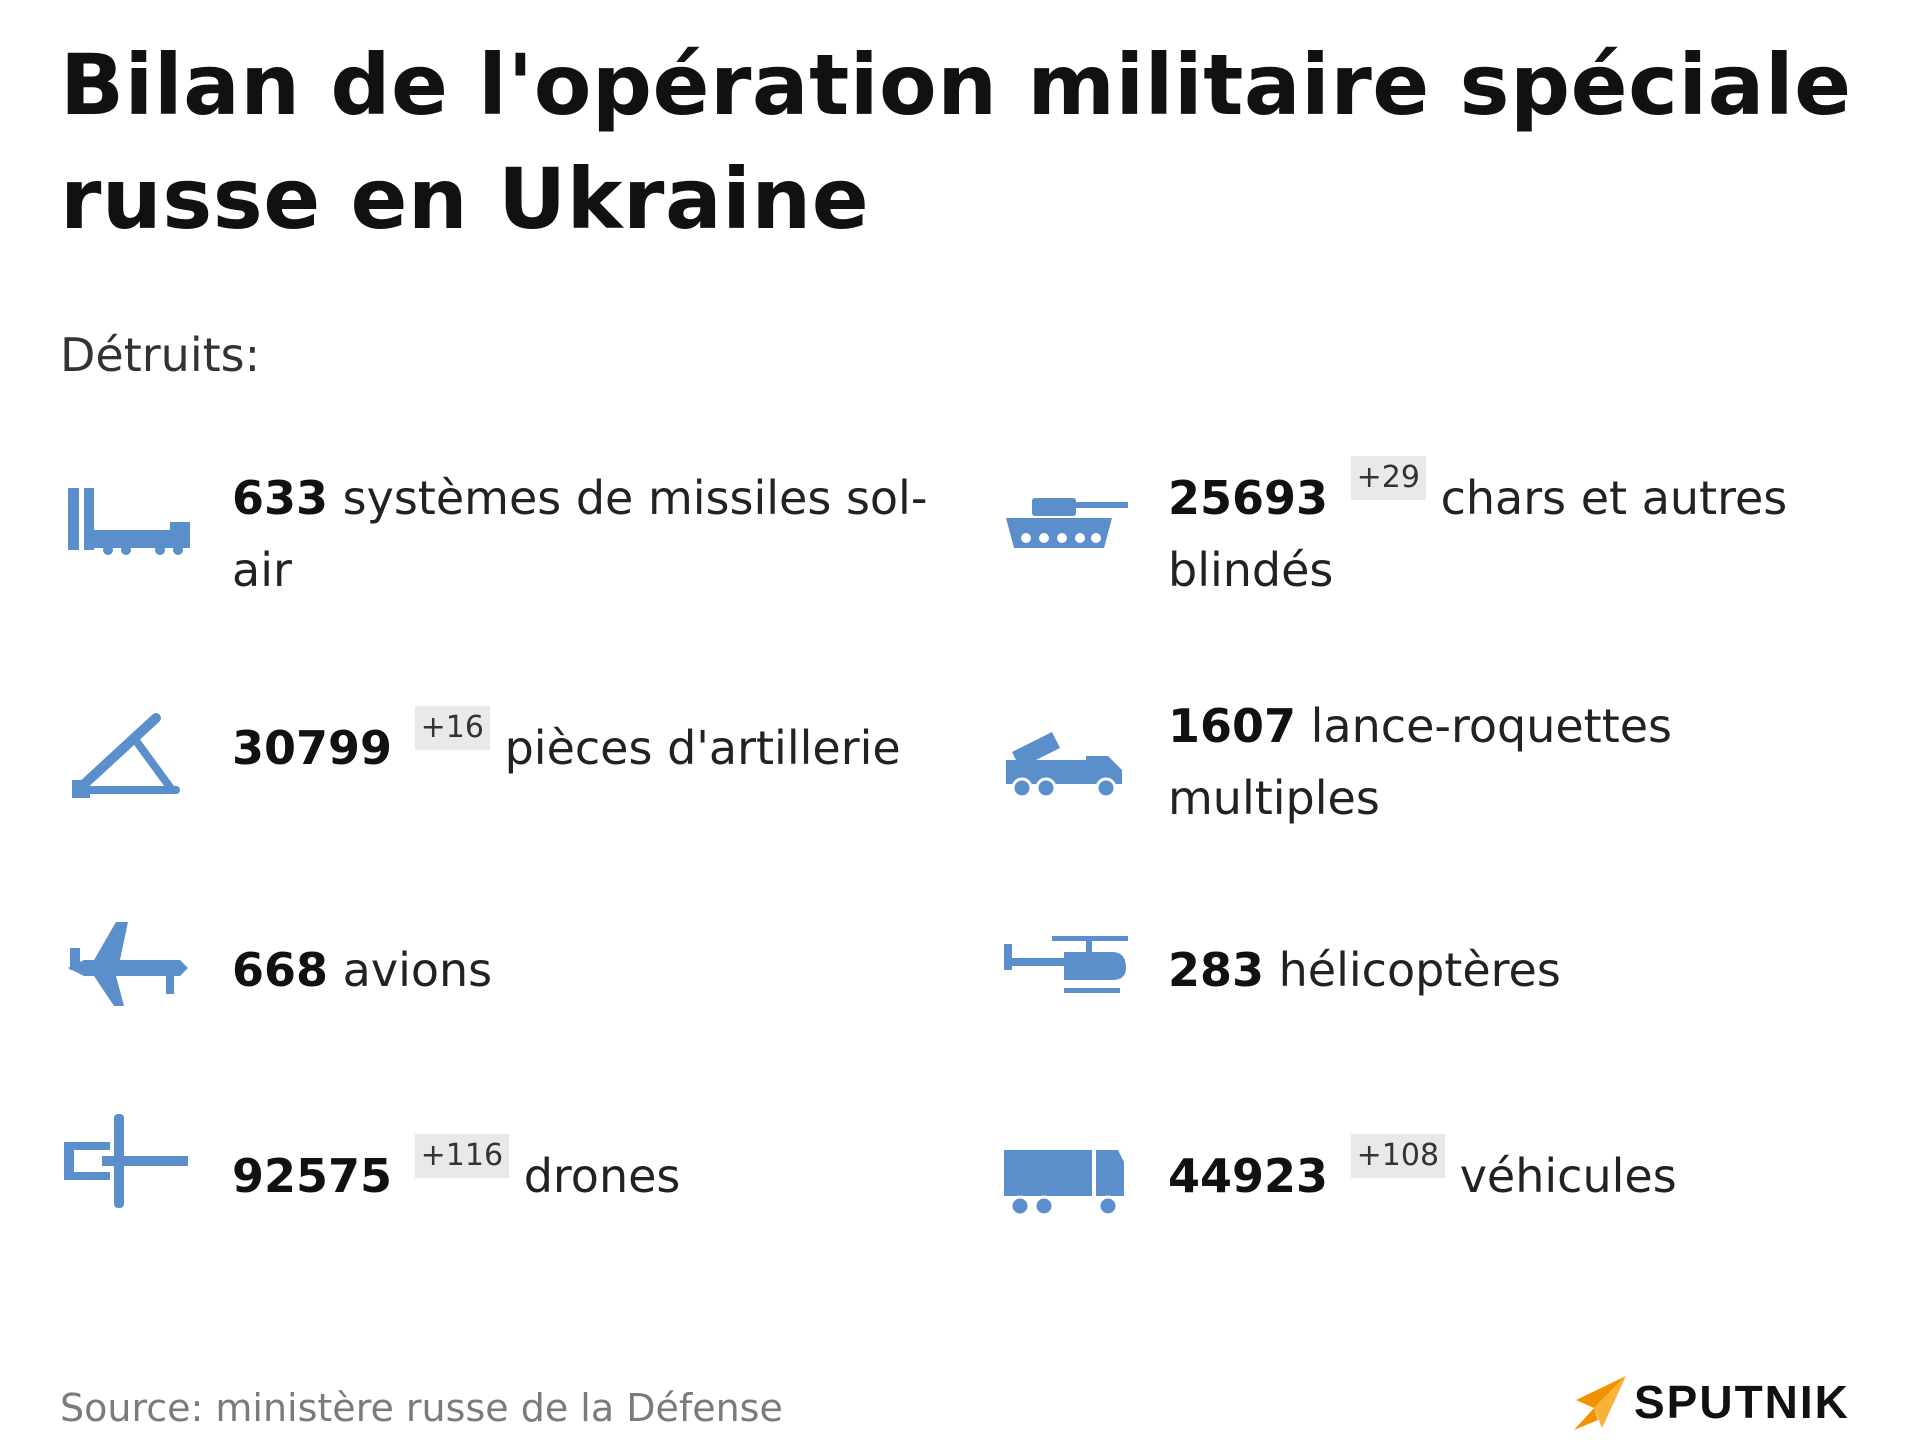 This screenshot has width=1920, height=1442. I want to click on stat-text: 633 systèmes de missiles sol-air, so click(592, 534).